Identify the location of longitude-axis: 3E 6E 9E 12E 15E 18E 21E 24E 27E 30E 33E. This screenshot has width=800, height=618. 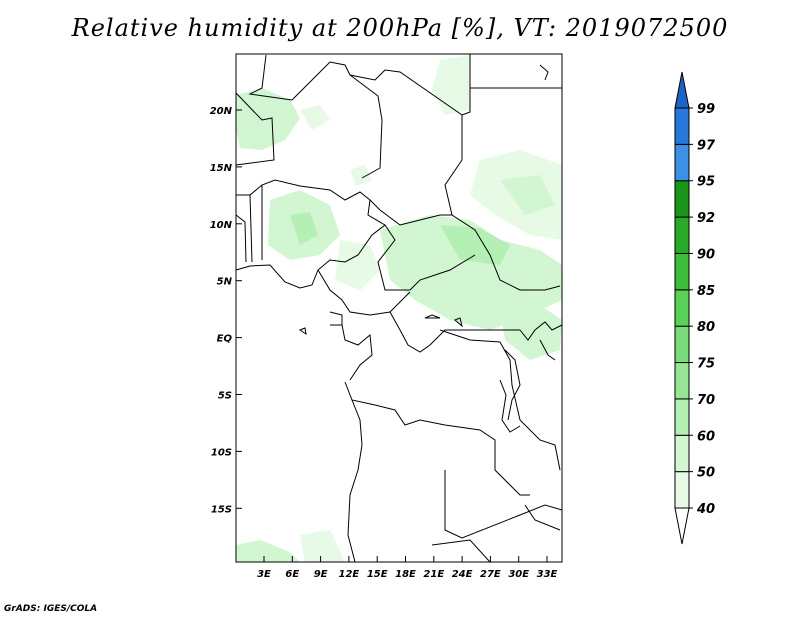
(407, 568).